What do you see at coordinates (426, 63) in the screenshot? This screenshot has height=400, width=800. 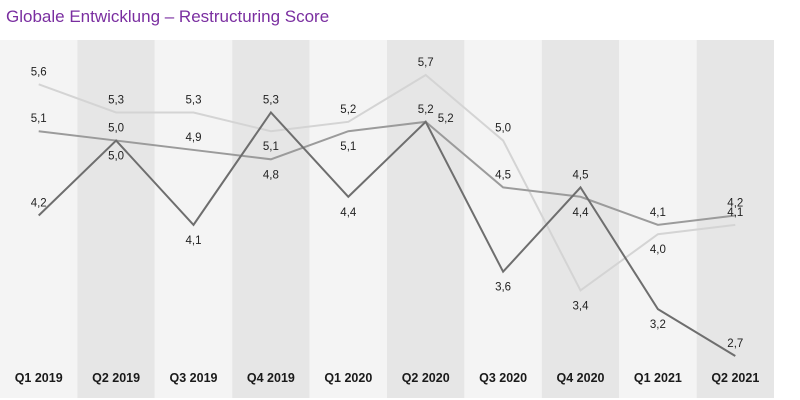 I see `data-label: 5,7` at bounding box center [426, 63].